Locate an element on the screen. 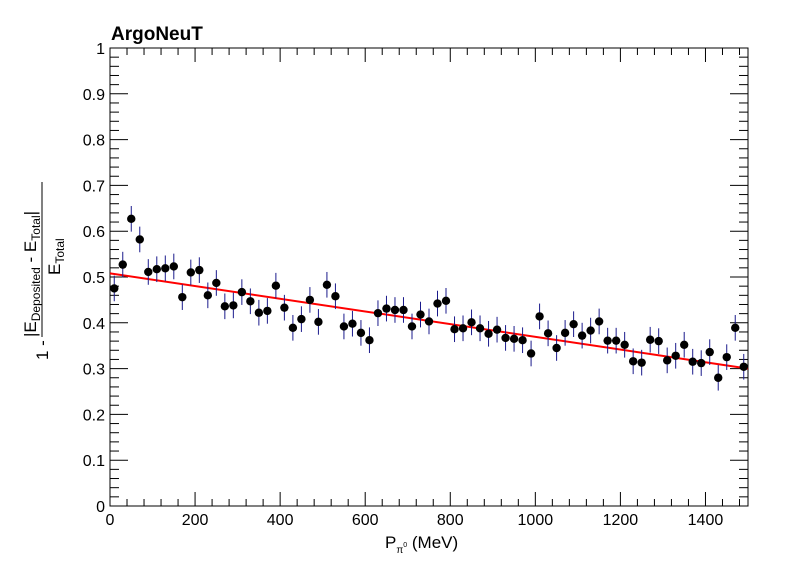 This screenshot has width=796, height=572. x-axis-title: Pπ0 (MeV) is located at coordinates (421, 544).